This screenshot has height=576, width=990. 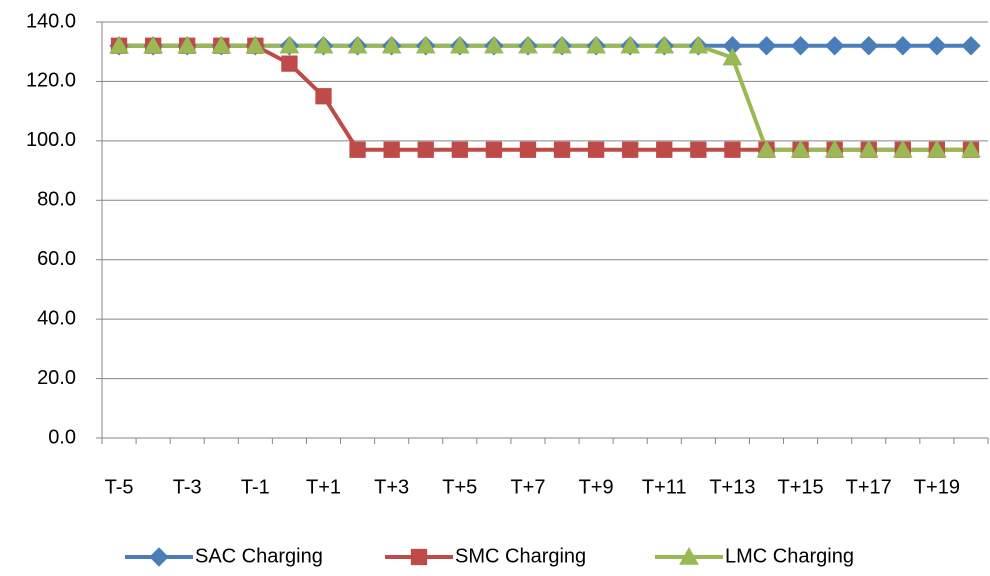 What do you see at coordinates (459, 487) in the screenshot?
I see `x-tick-label: T+5` at bounding box center [459, 487].